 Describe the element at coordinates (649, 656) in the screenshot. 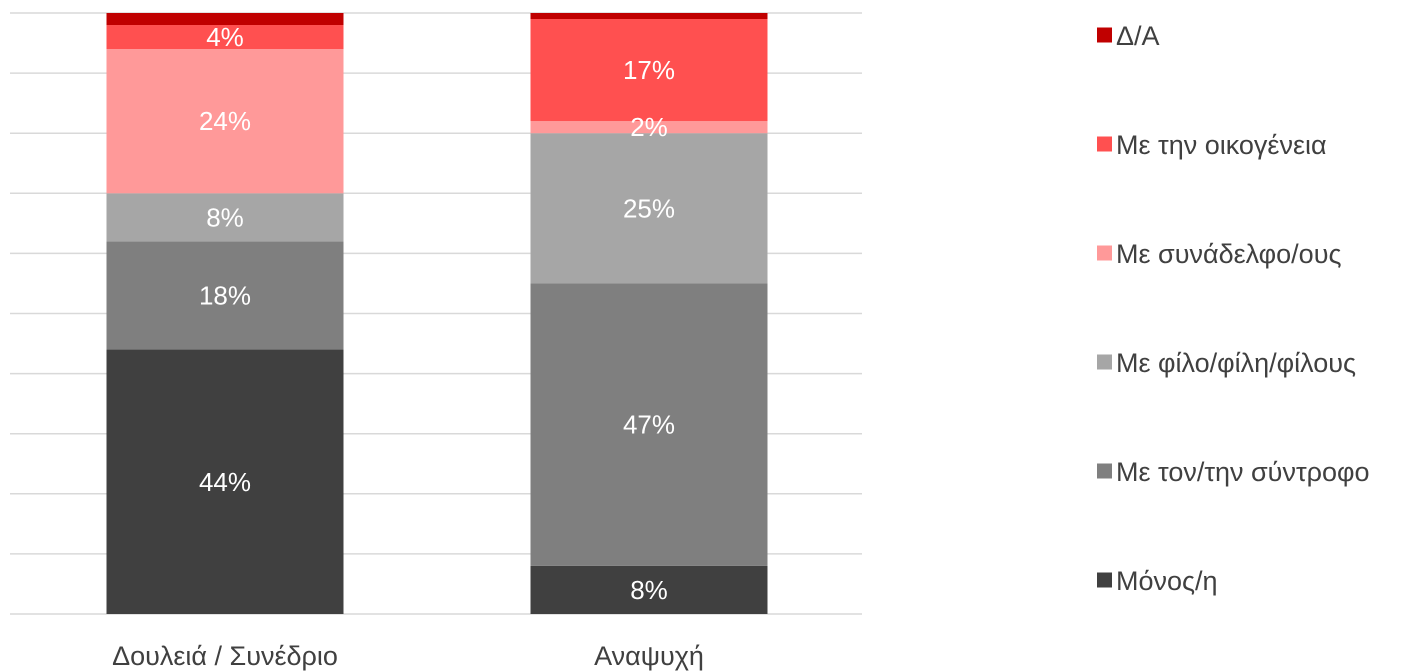

I see `category-label: Αναψυχή` at that location.